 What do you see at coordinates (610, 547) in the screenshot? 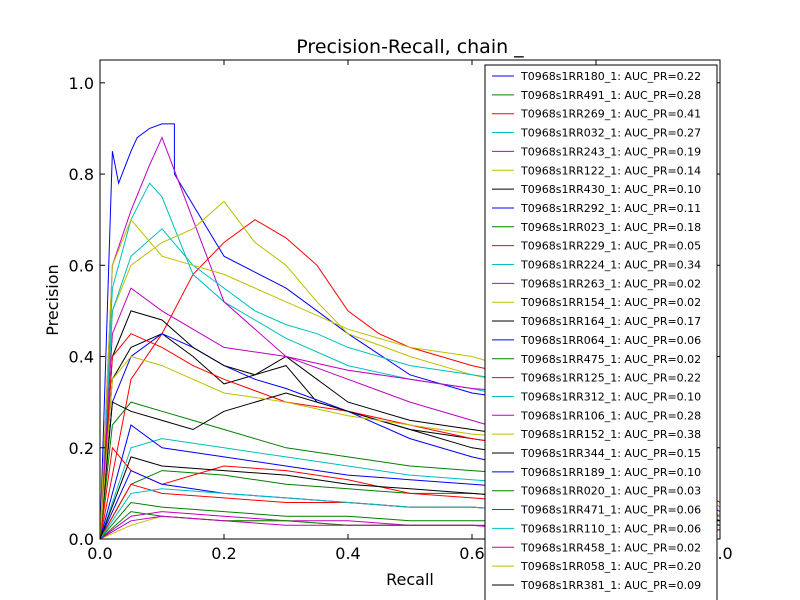
I see `legend-label: T0968s1RR458_1: AUC_PR=0.02` at bounding box center [610, 547].